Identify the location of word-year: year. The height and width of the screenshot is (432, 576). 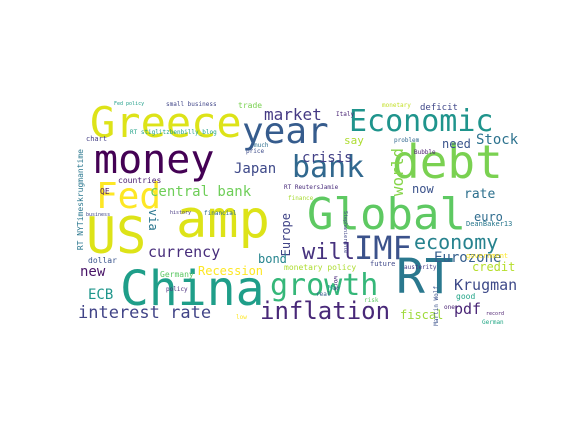
(285, 131).